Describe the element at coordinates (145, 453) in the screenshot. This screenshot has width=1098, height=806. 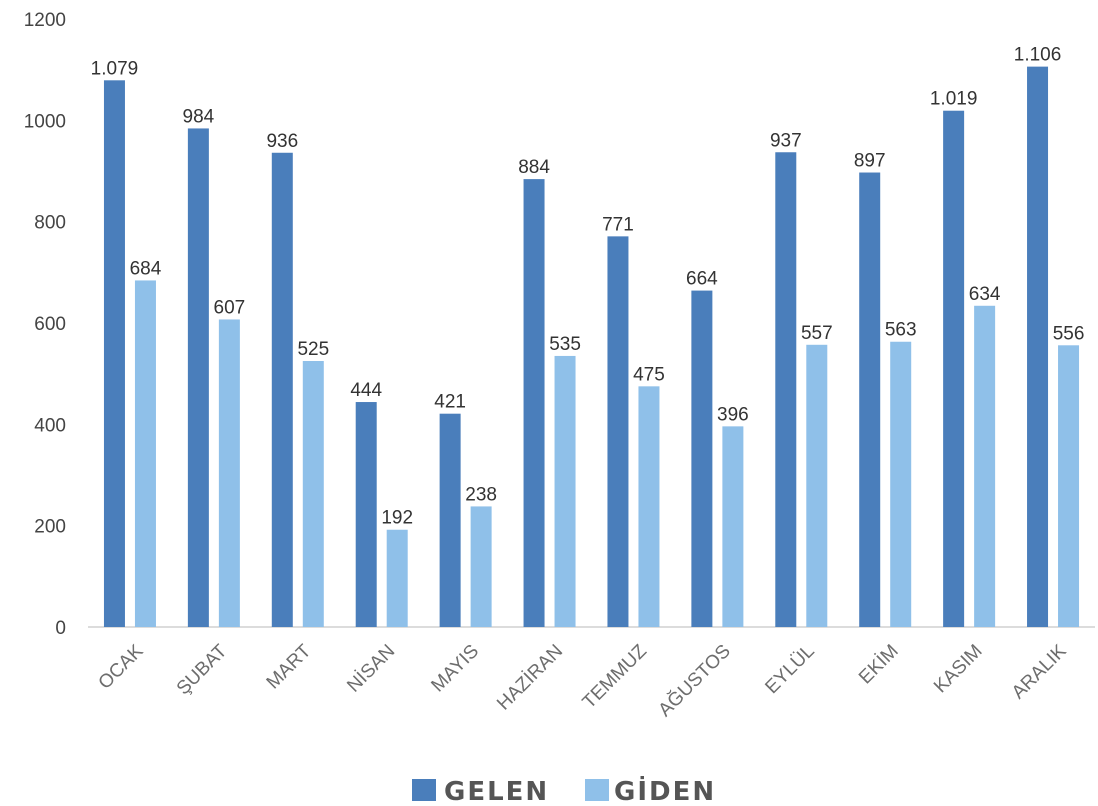
I see `bar-gi̇den-0` at that location.